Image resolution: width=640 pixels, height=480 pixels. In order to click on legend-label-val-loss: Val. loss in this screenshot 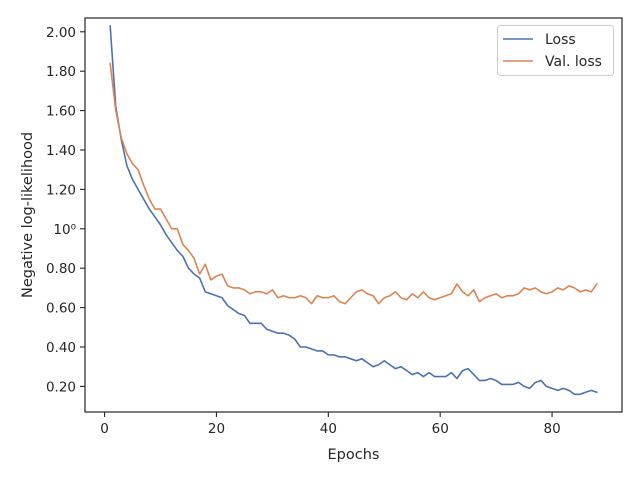, I will do `click(573, 62)`.